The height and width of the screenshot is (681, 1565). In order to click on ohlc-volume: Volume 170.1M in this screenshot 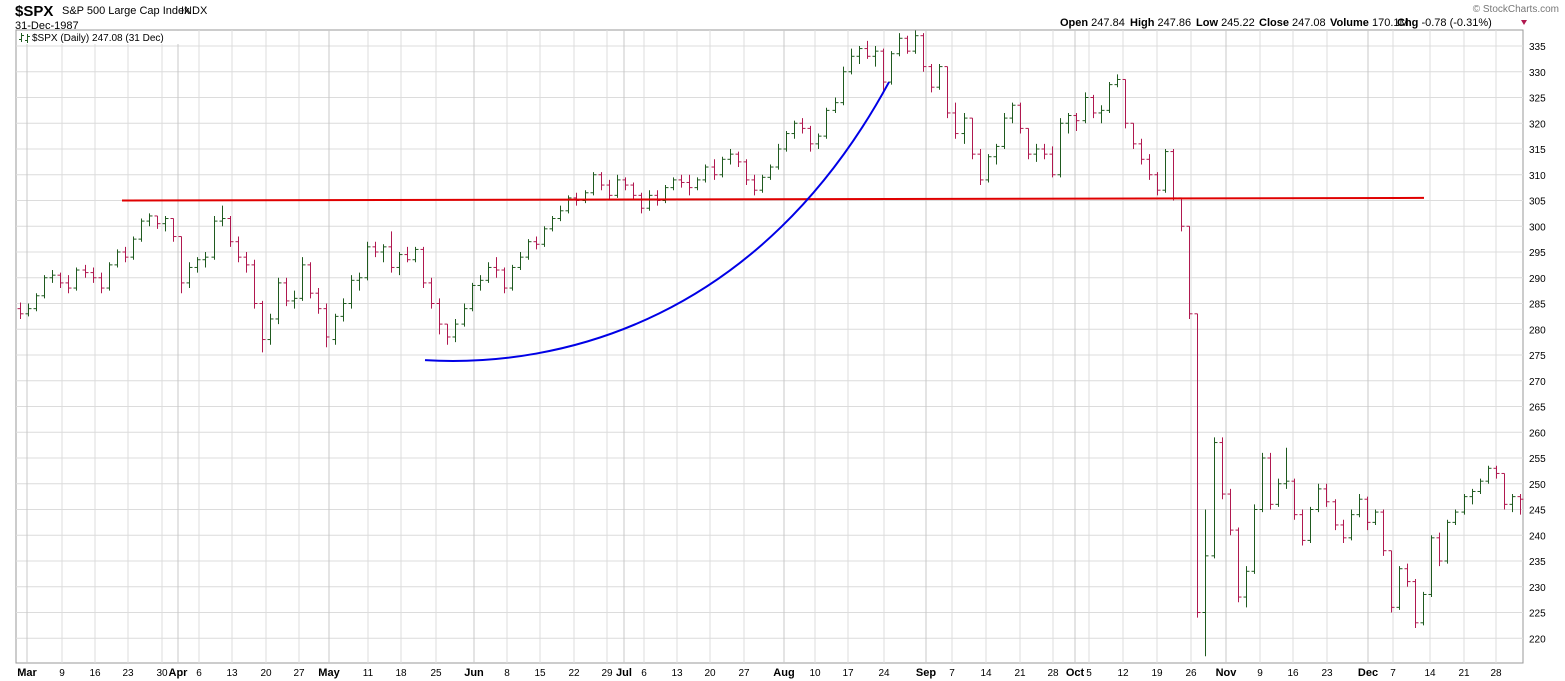, I will do `click(1369, 23)`.